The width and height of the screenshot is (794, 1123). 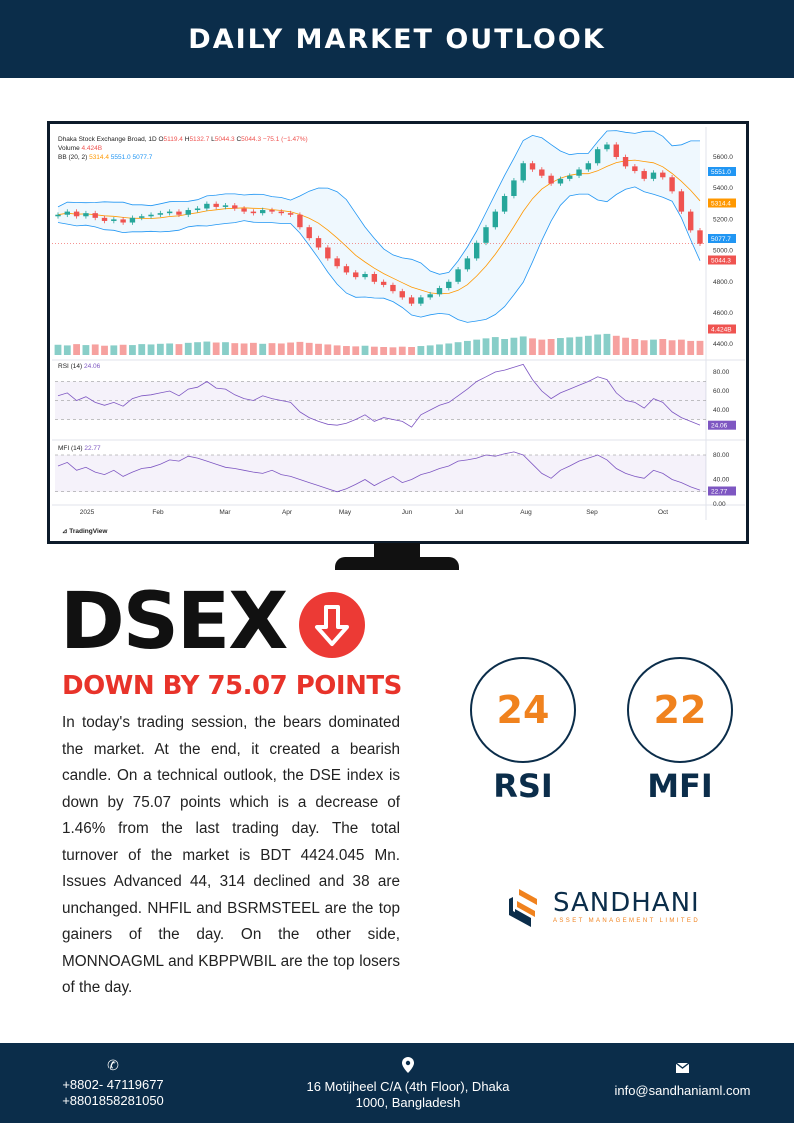 I want to click on mfi-value: 22, so click(x=680, y=710).